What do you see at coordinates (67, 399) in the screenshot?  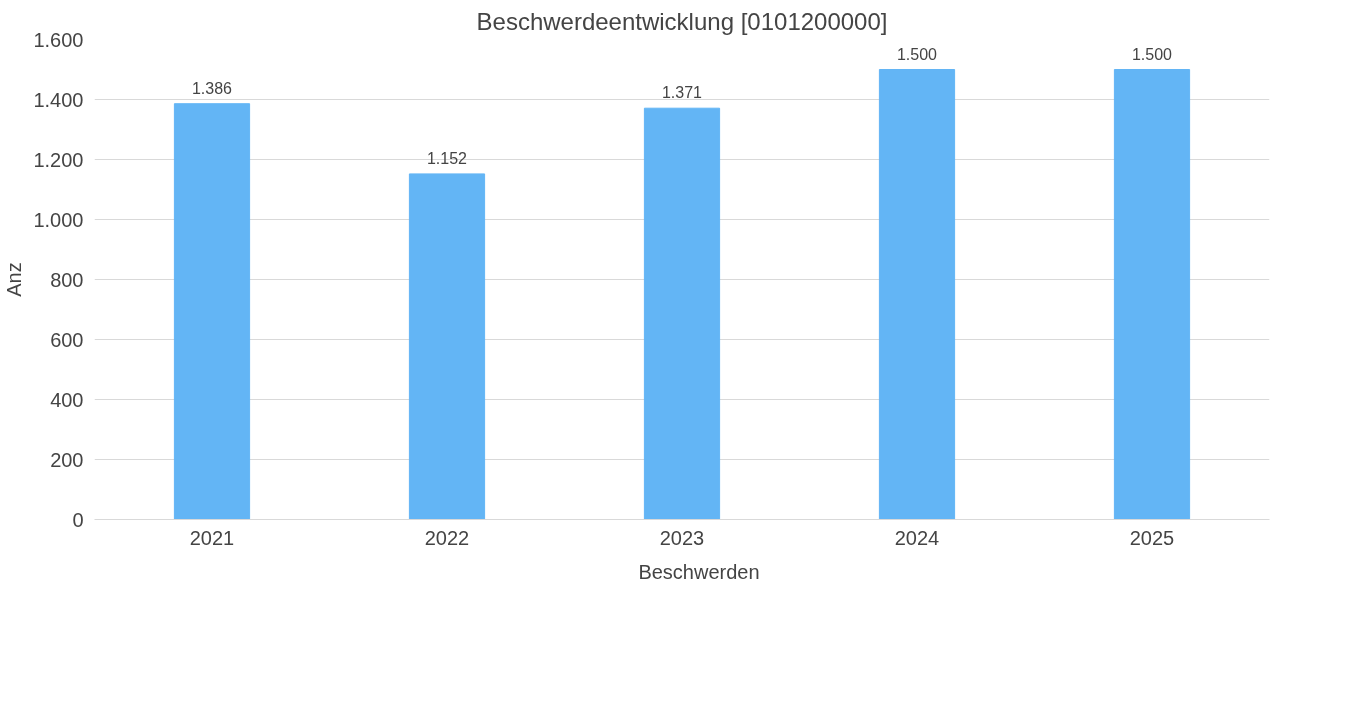 I see `y-tick-label: 400` at bounding box center [67, 399].